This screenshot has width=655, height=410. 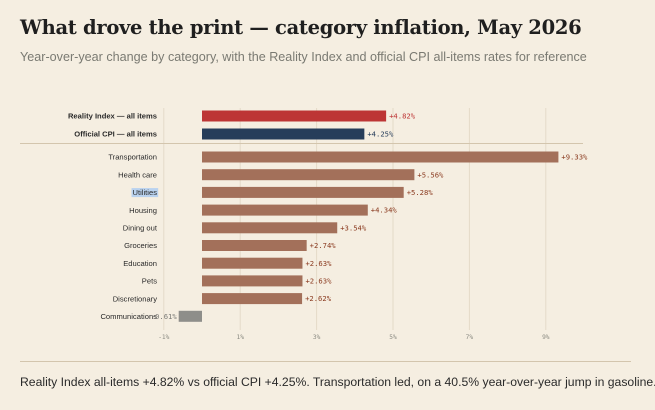 What do you see at coordinates (115, 134) in the screenshot?
I see `reference-label: Official CPI — all items` at bounding box center [115, 134].